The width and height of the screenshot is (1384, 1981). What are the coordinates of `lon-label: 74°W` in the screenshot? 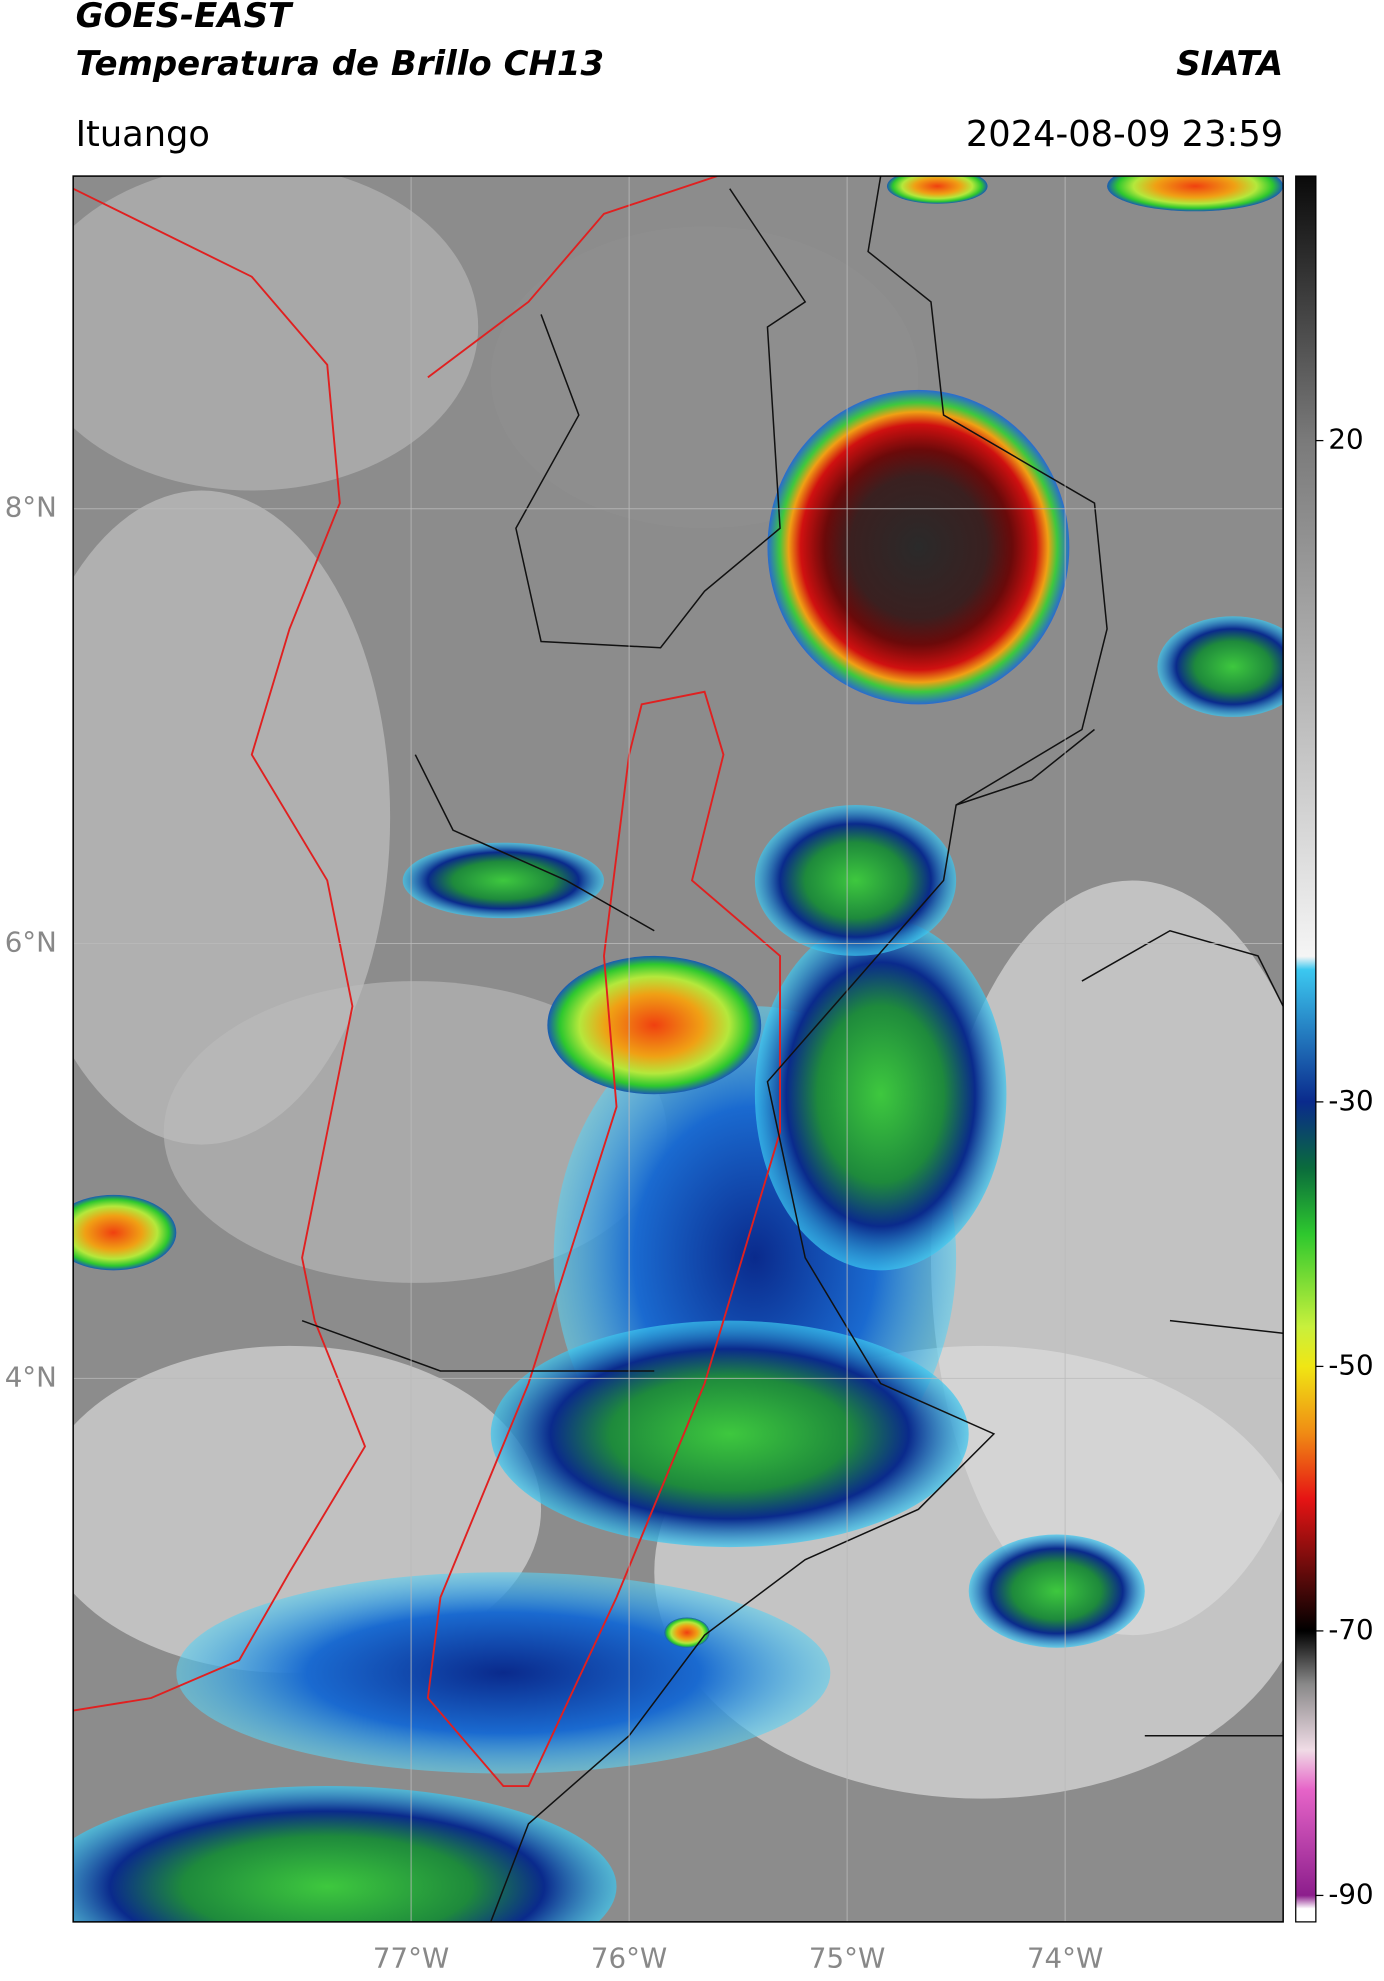 It's located at (1065, 1958).